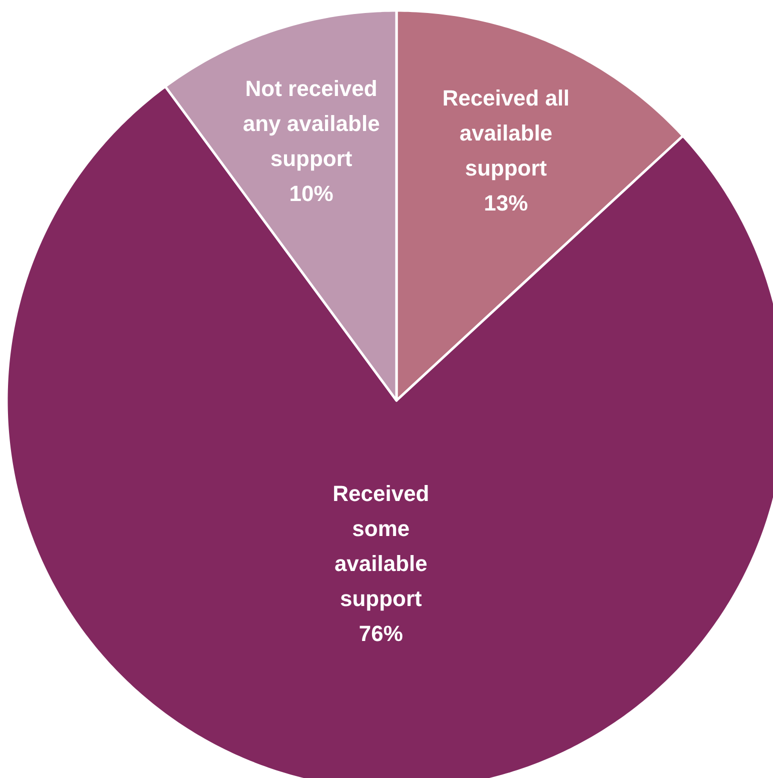 The width and height of the screenshot is (773, 778). I want to click on slice-label: Not received any available support, so click(311, 124).